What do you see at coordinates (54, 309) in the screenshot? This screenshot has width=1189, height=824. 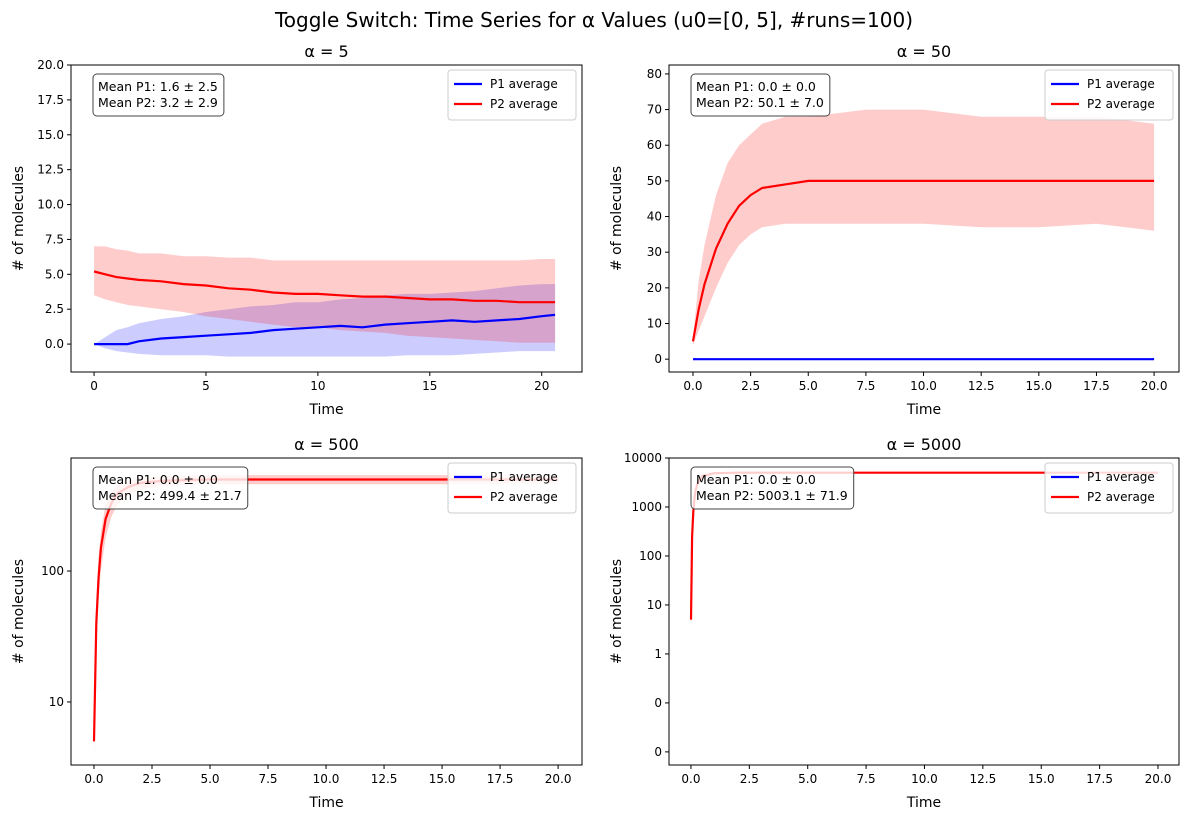 I see `y-tick-label: 2.5` at bounding box center [54, 309].